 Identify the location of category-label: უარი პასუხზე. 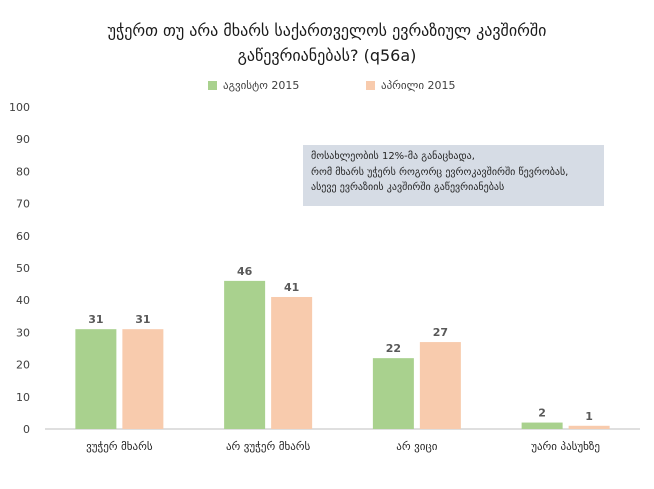
(565, 446).